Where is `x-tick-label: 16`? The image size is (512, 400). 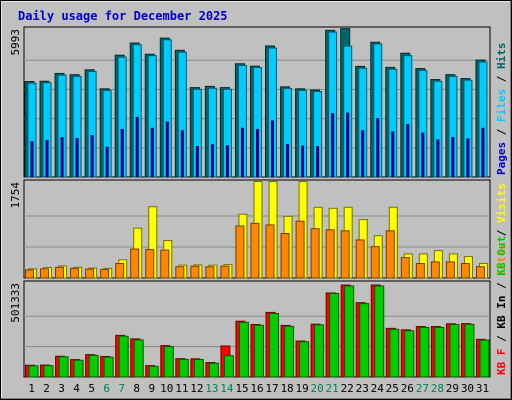 x-tick-label: 16 is located at coordinates (256, 388).